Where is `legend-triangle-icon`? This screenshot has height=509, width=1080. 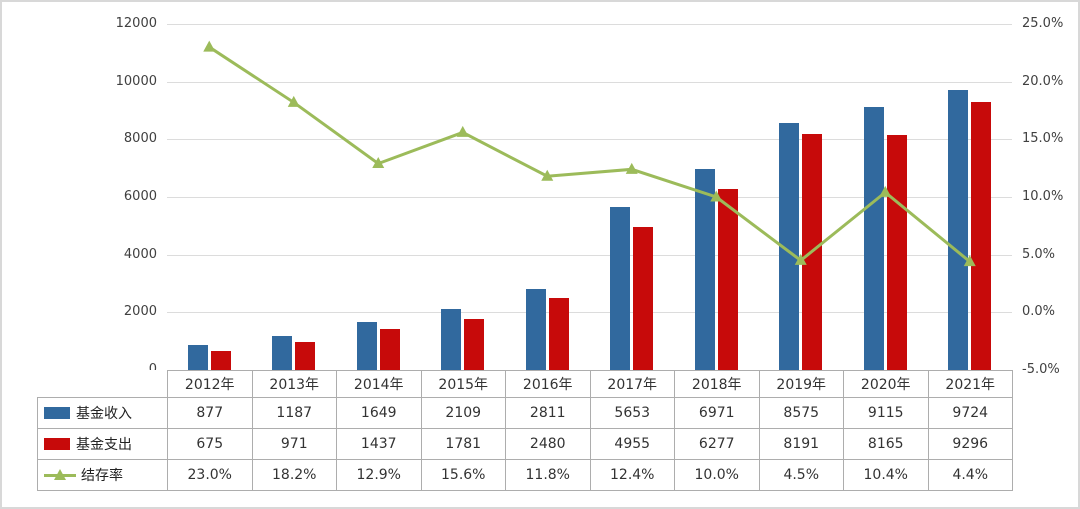
legend-triangle-icon is located at coordinates (60, 474).